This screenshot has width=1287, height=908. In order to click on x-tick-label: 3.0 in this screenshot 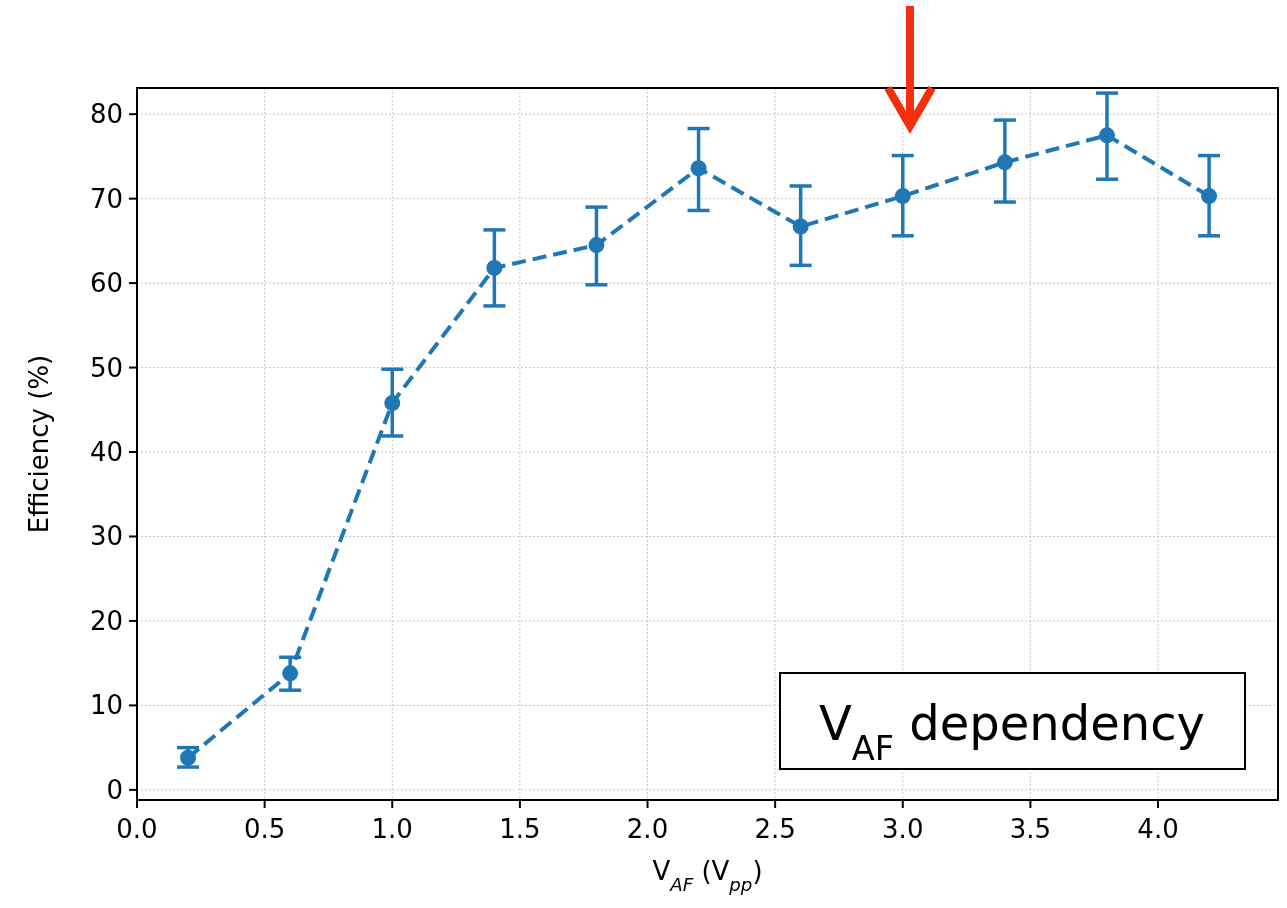, I will do `click(903, 829)`.